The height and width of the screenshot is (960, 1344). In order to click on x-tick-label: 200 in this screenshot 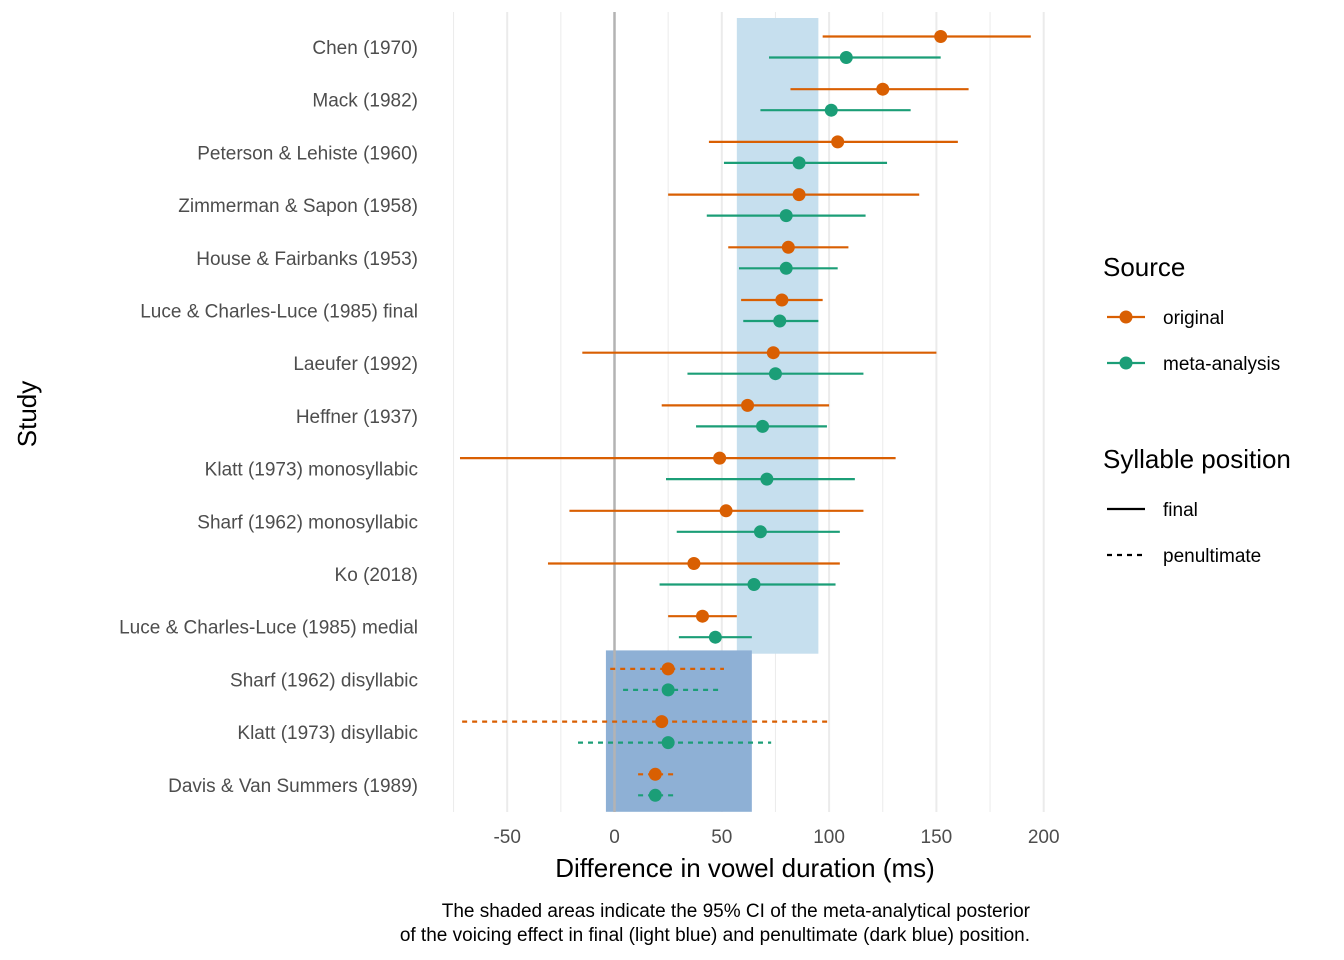, I will do `click(1044, 837)`.